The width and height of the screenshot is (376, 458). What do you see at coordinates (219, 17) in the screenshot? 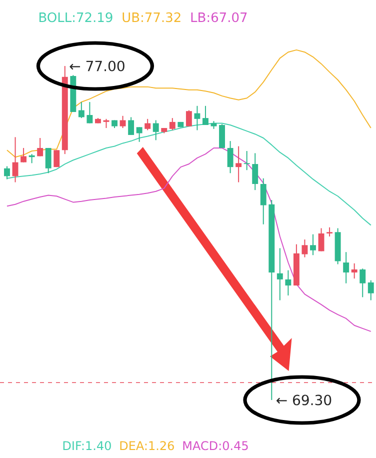
I see `text: LB:67.07` at bounding box center [219, 17].